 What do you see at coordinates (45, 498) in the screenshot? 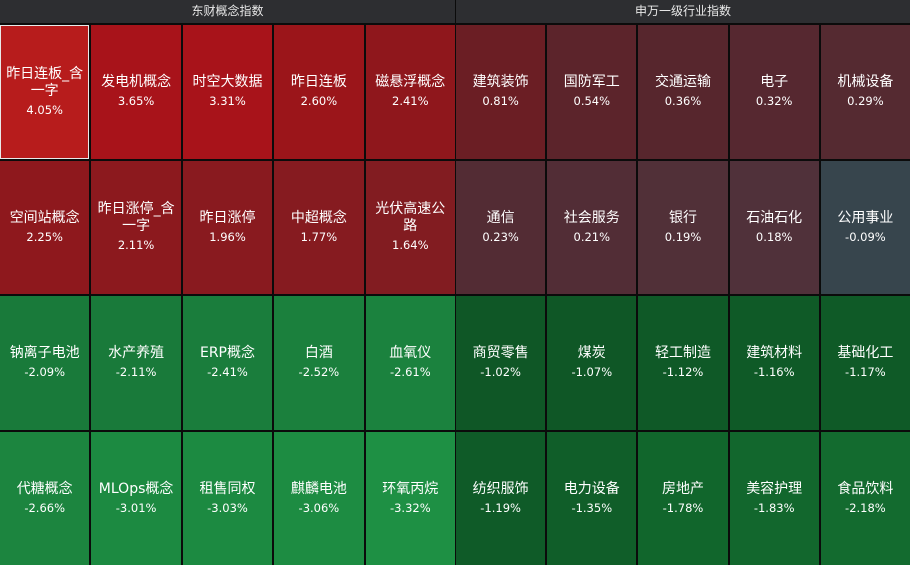
I see `heatmap-tile: 代糖概念 -2.66%` at bounding box center [45, 498].